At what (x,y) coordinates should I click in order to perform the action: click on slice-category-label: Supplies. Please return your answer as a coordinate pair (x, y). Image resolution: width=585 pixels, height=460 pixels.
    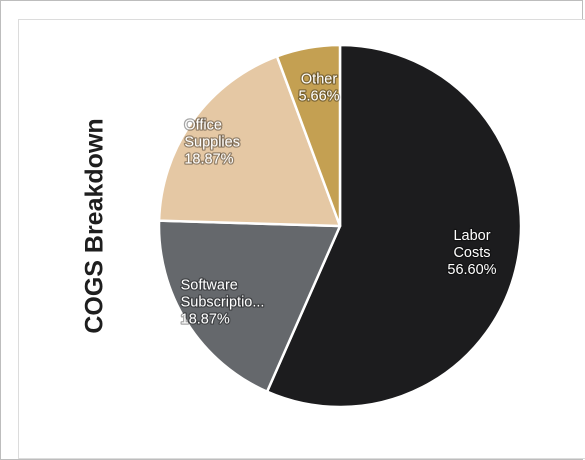
    Looking at the image, I should click on (212, 143).